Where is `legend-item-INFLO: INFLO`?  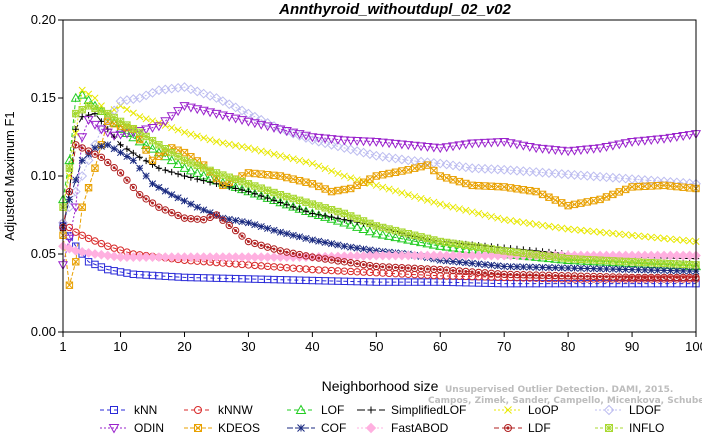 legend-item-INFLO: INFLO is located at coordinates (629, 427).